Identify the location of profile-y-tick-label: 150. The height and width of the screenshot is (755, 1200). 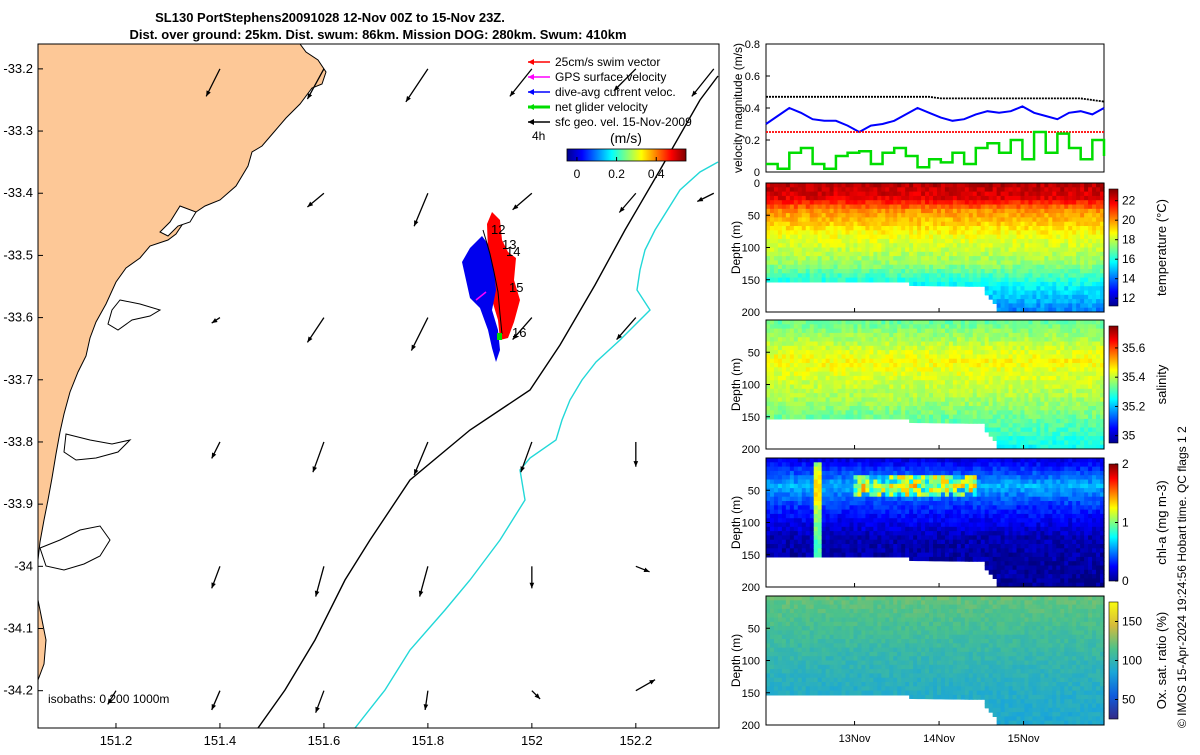
(751, 281).